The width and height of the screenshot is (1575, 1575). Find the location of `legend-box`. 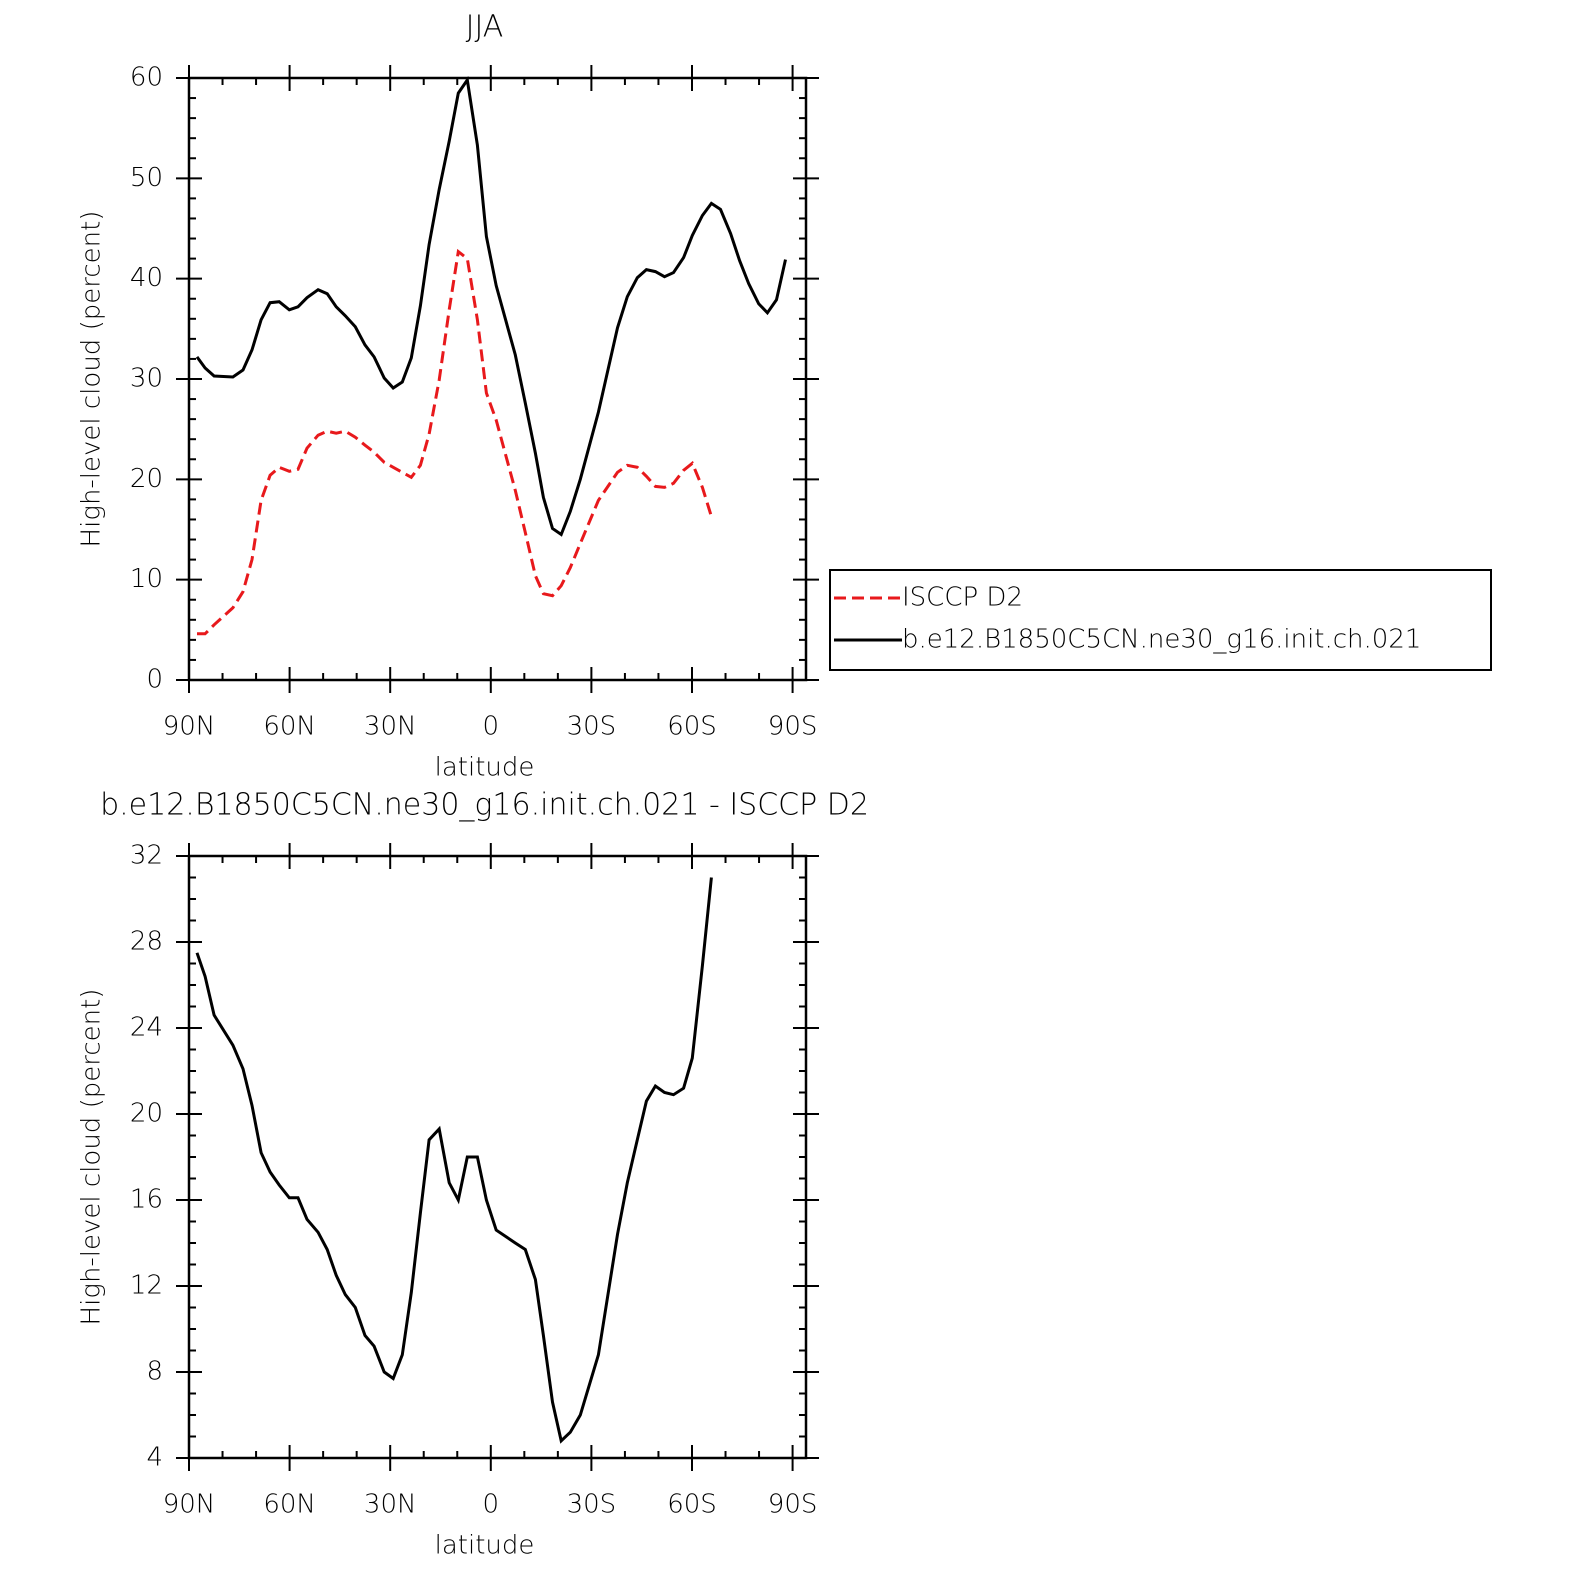

legend-box is located at coordinates (1160, 620).